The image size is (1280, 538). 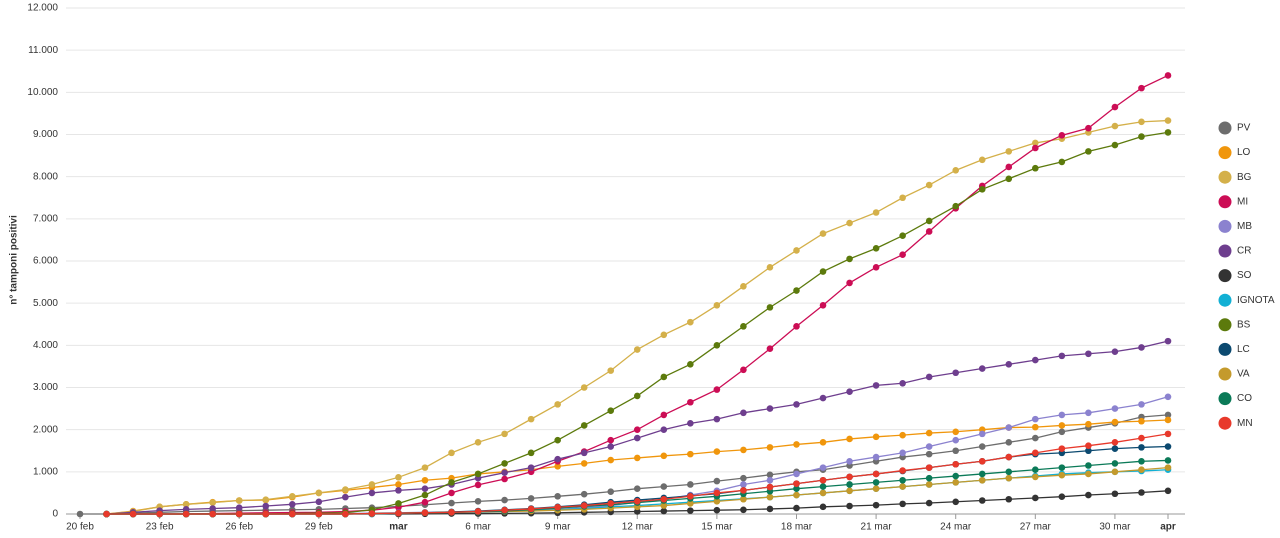 What do you see at coordinates (1115, 527) in the screenshot?
I see `x-tick-label: 30 mar` at bounding box center [1115, 527].